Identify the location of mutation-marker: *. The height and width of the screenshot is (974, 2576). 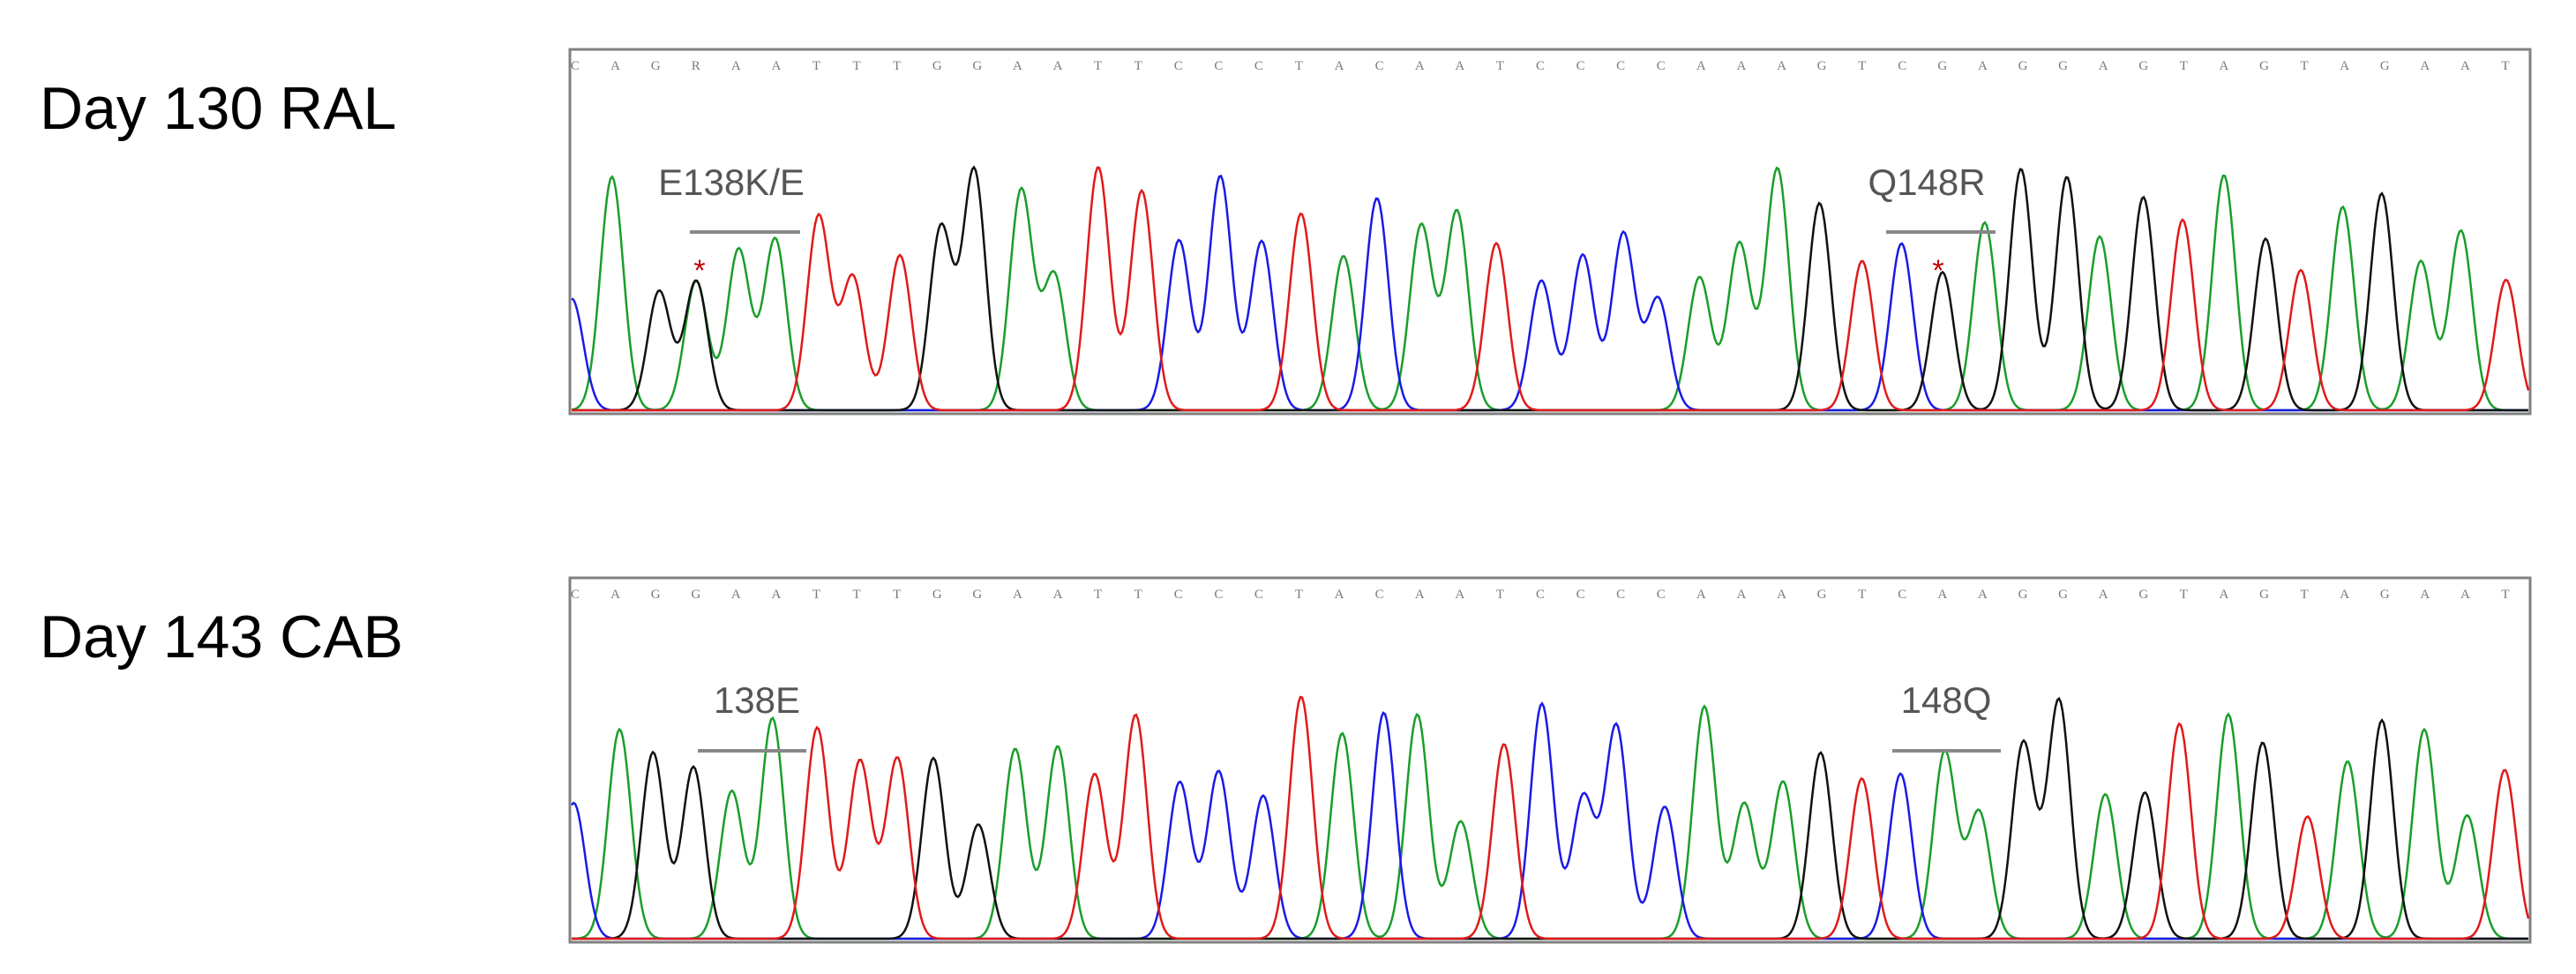
(699, 271).